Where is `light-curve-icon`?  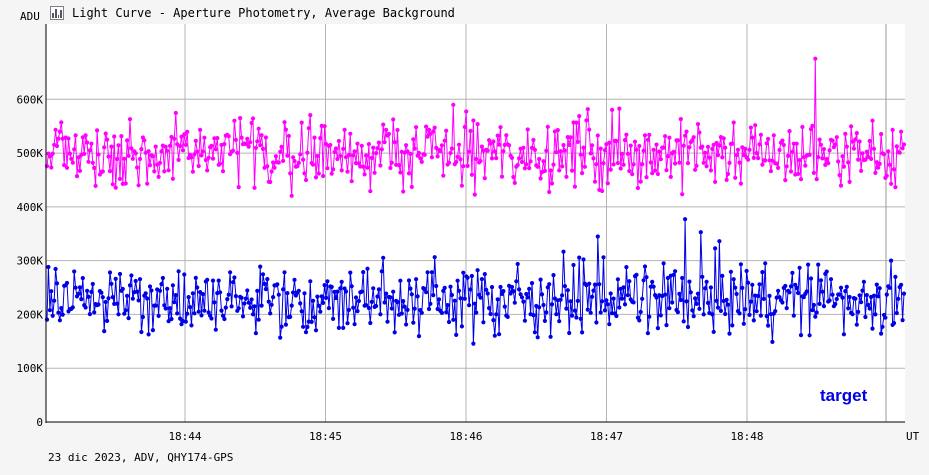 light-curve-icon is located at coordinates (57, 13).